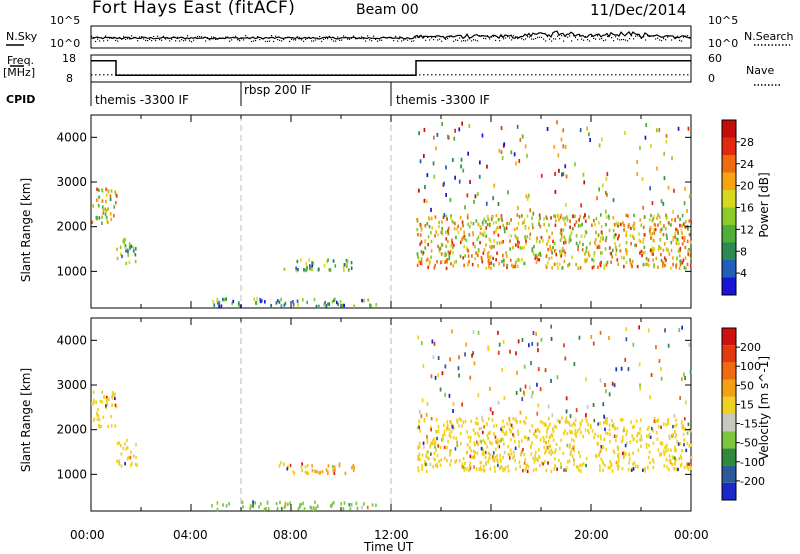  I want to click on noise-search-label: N.Search, so click(769, 36).